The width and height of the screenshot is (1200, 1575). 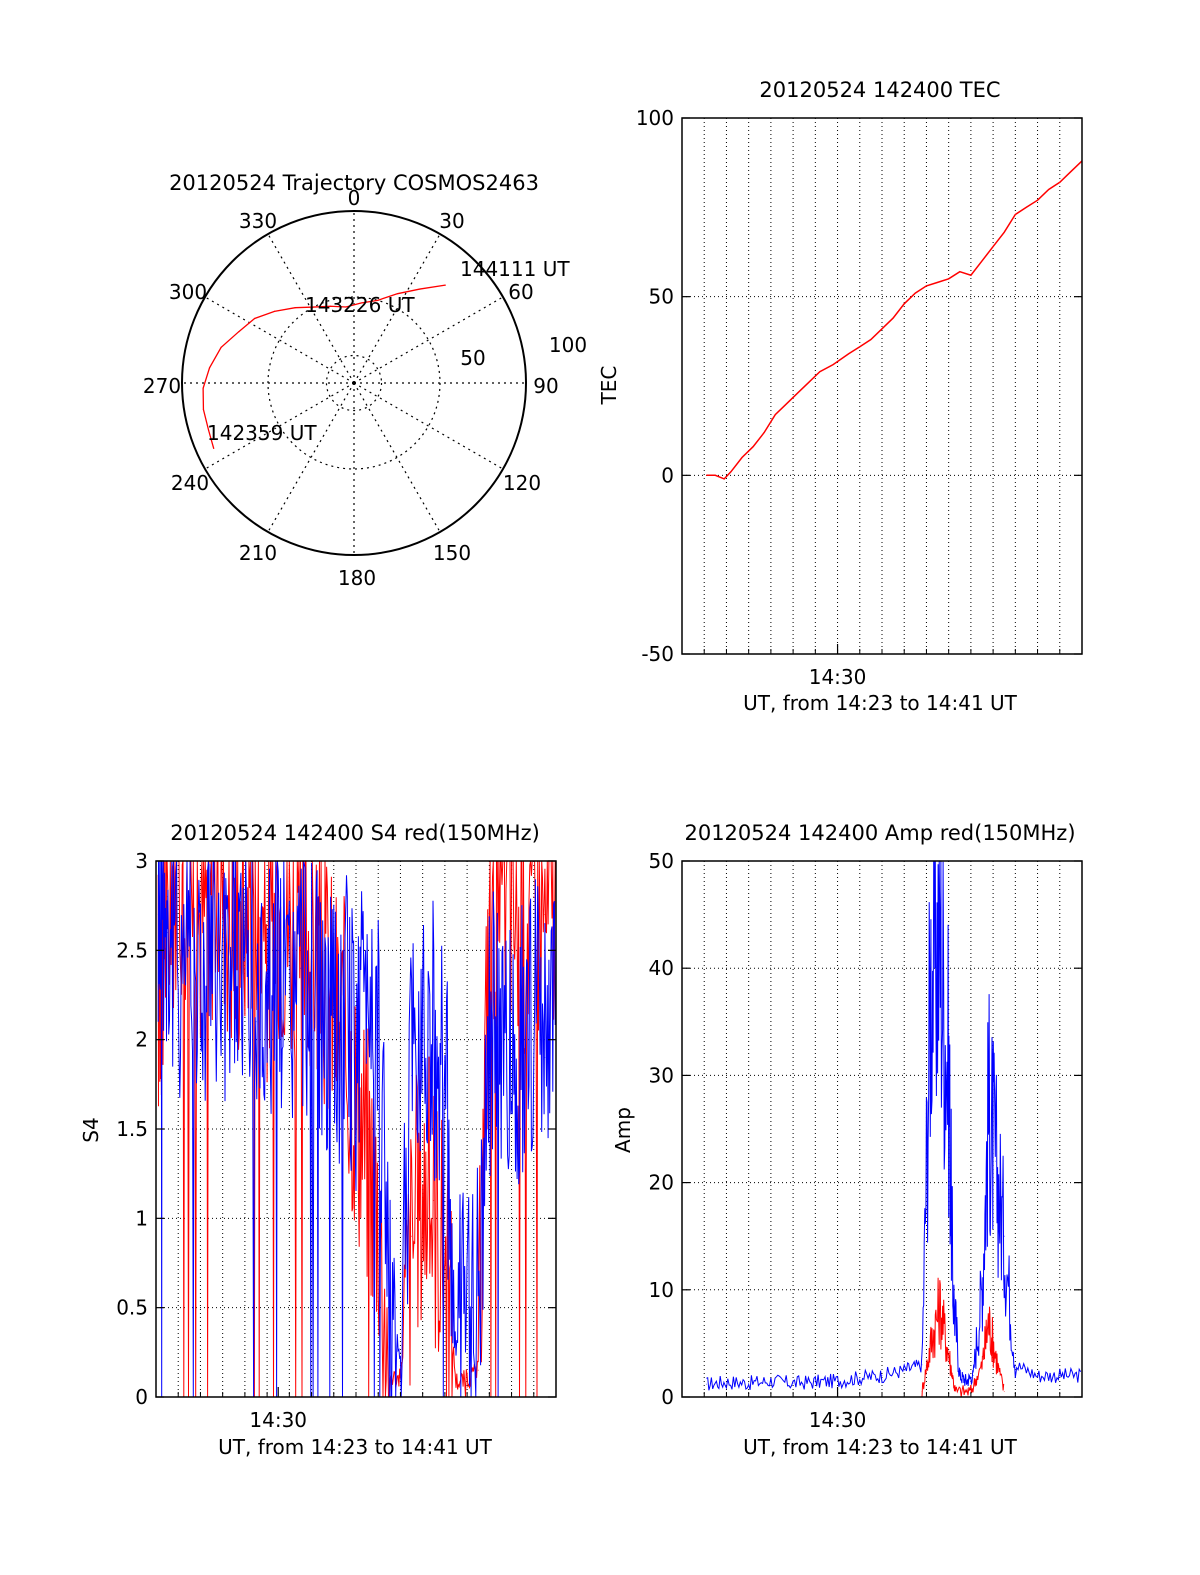 I want to click on amp-xticks: 14:30, so click(x=882, y=1409).